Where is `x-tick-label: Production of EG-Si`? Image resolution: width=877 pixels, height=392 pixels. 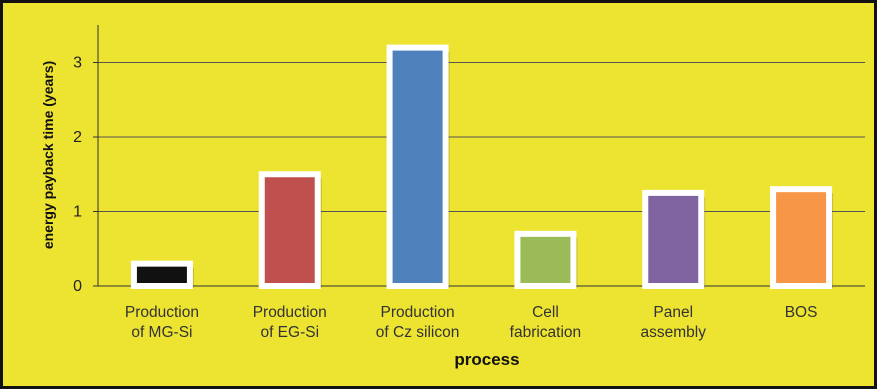 x-tick-label: Production of EG-Si is located at coordinates (290, 322).